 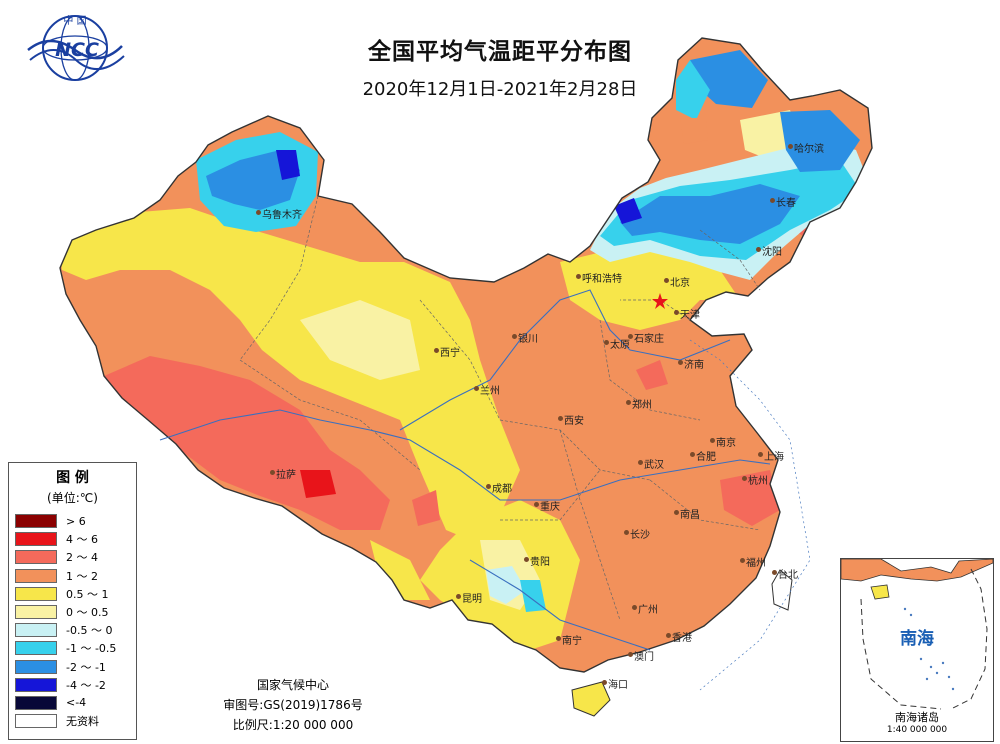 I want to click on city-label: 合肥, so click(x=706, y=457).